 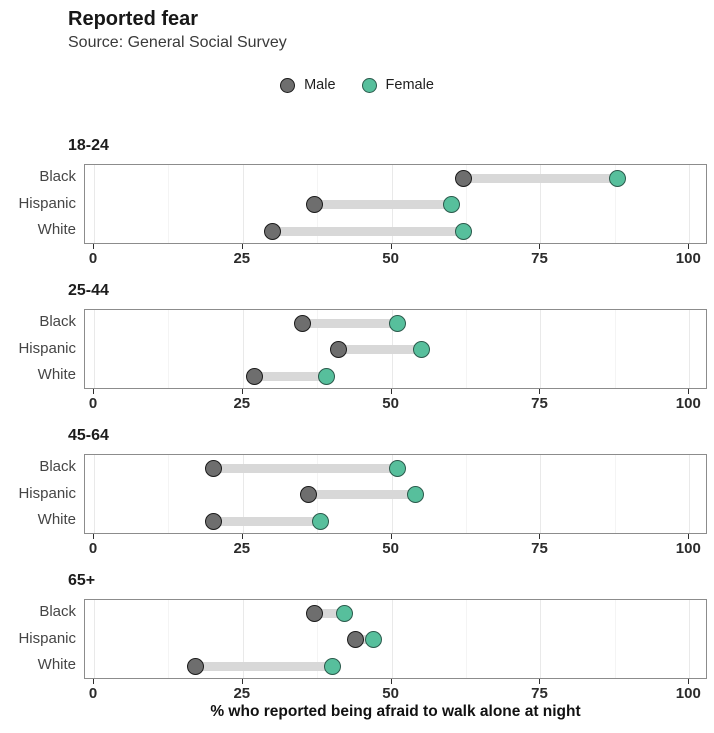 What do you see at coordinates (133, 19) in the screenshot?
I see `chart-title: Reported fear` at bounding box center [133, 19].